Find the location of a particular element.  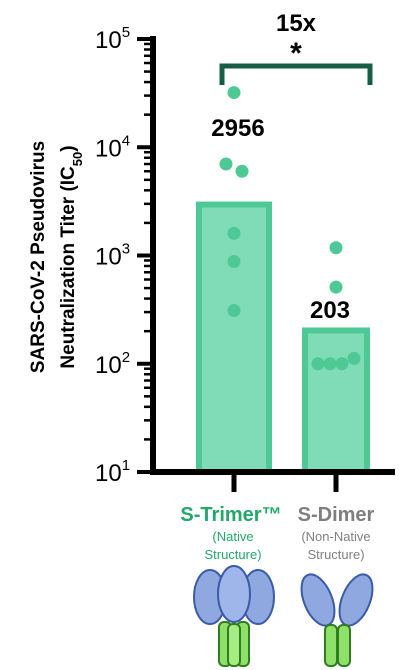

category-sub-s-trimer-2: Structure) is located at coordinates (232, 554).